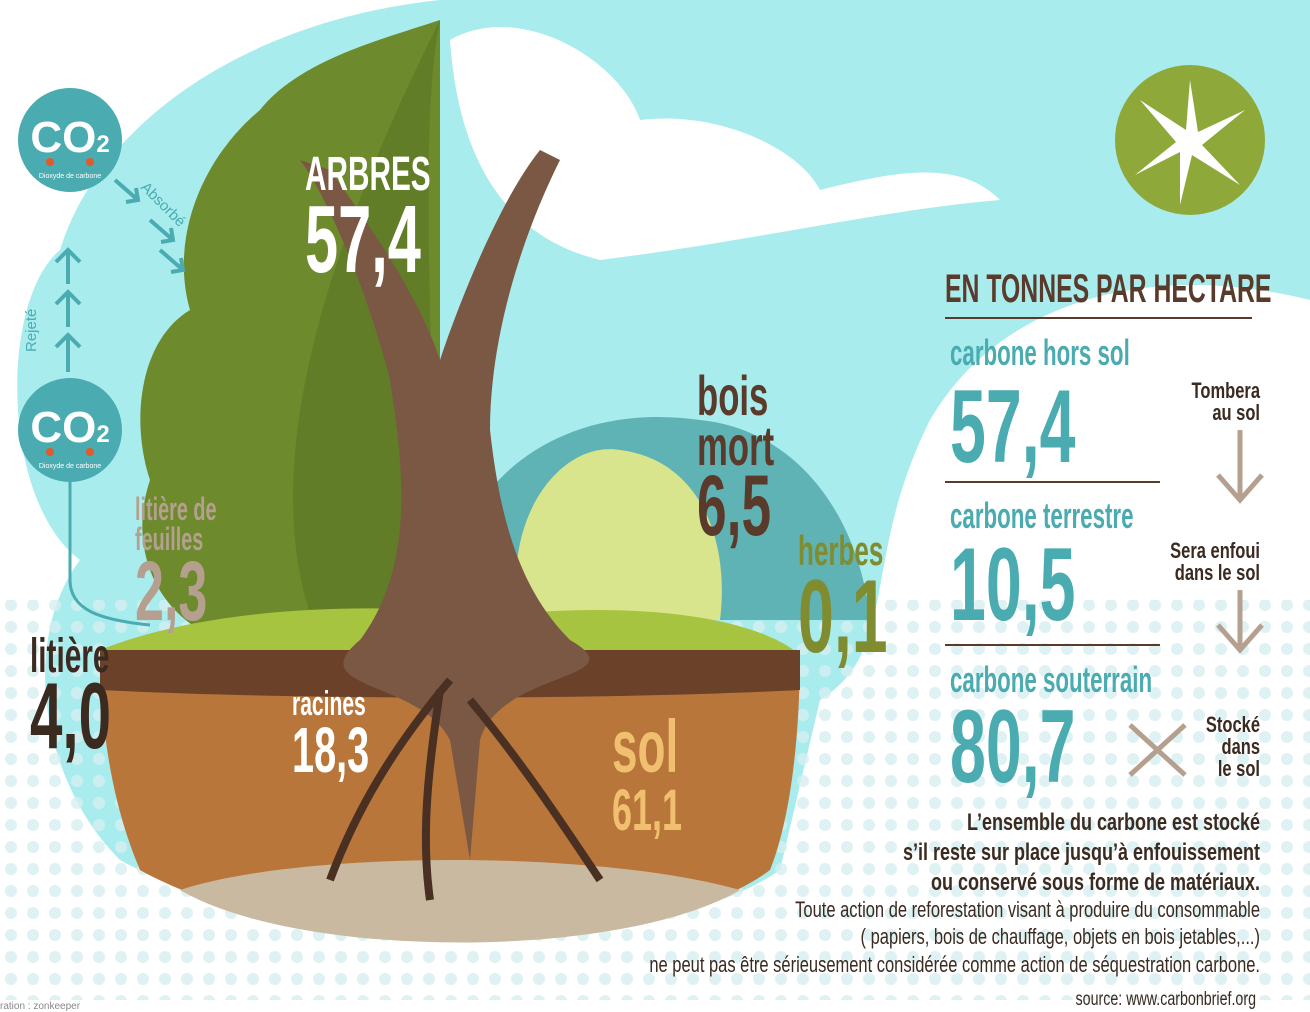 This screenshot has height=1012, width=1310. I want to click on row-label: carbone souterrain, so click(1051, 681).